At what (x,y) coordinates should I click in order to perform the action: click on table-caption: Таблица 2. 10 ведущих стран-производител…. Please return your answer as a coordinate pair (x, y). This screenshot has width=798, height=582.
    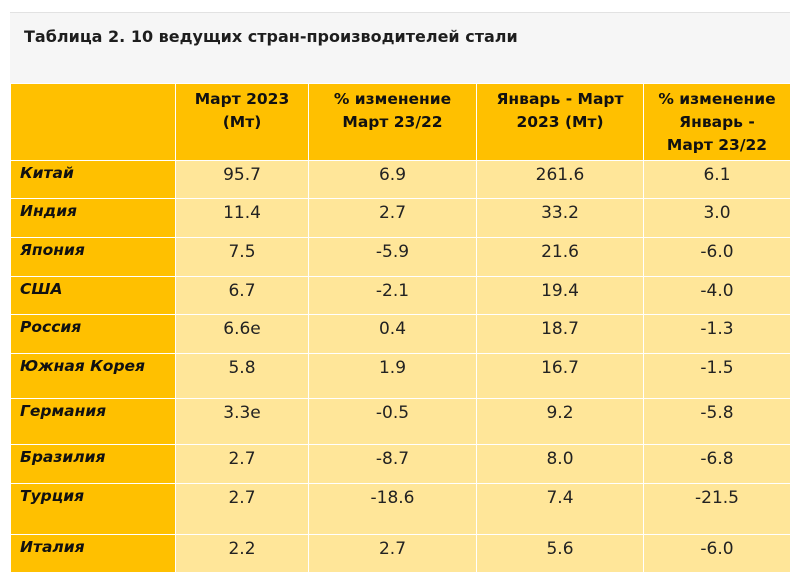
    Looking at the image, I should click on (400, 48).